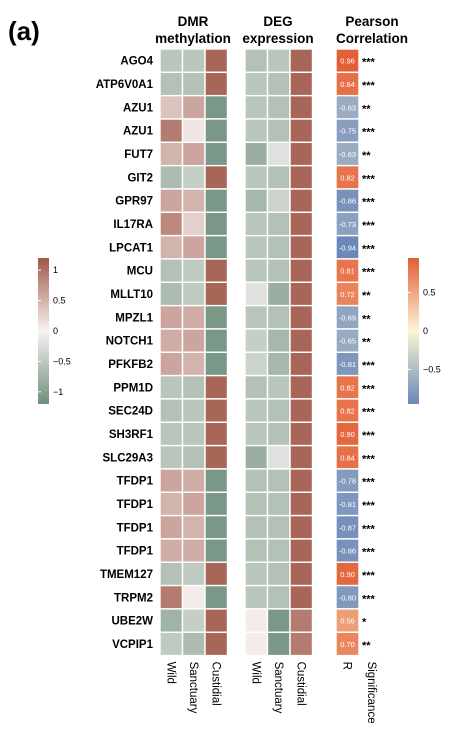 The image size is (452, 747). What do you see at coordinates (136, 62) in the screenshot?
I see `gene-label: AGO4` at bounding box center [136, 62].